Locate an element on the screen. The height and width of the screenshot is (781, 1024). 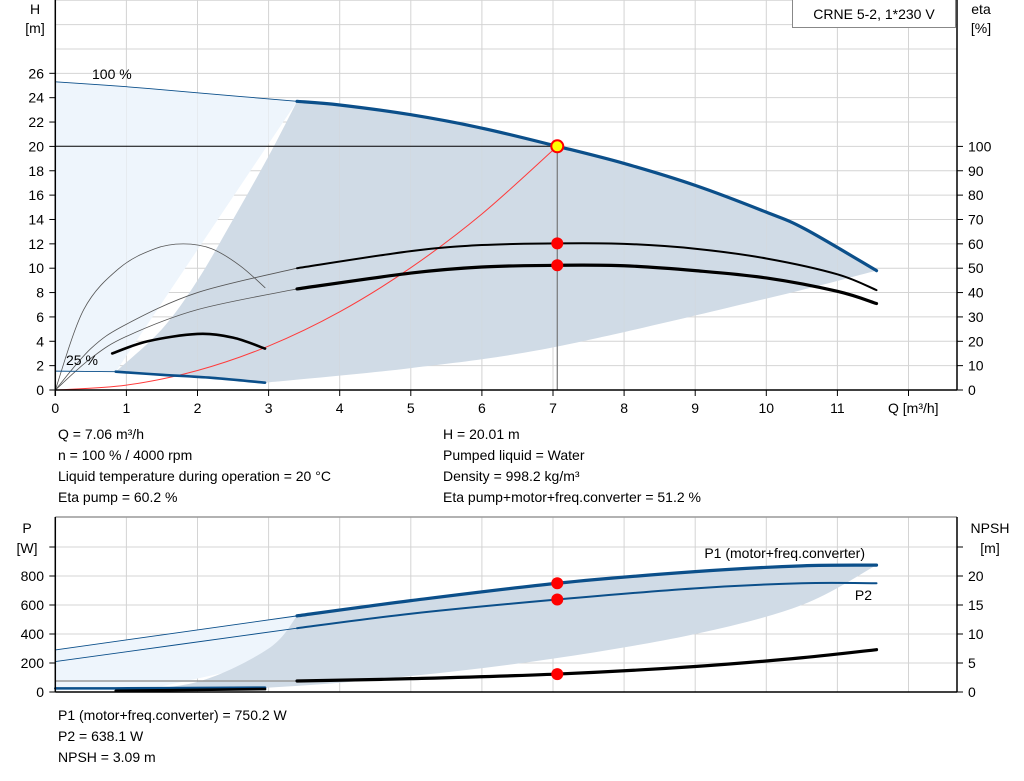
head-curve-25-thin is located at coordinates (85, 371).